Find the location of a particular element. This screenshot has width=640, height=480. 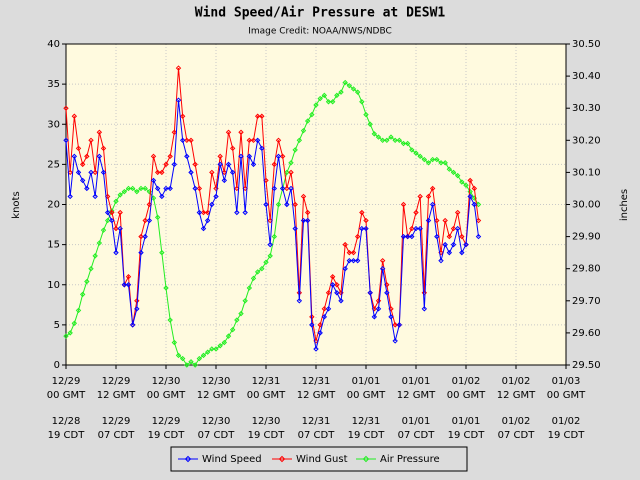

legend-marker is located at coordinates (188, 459).